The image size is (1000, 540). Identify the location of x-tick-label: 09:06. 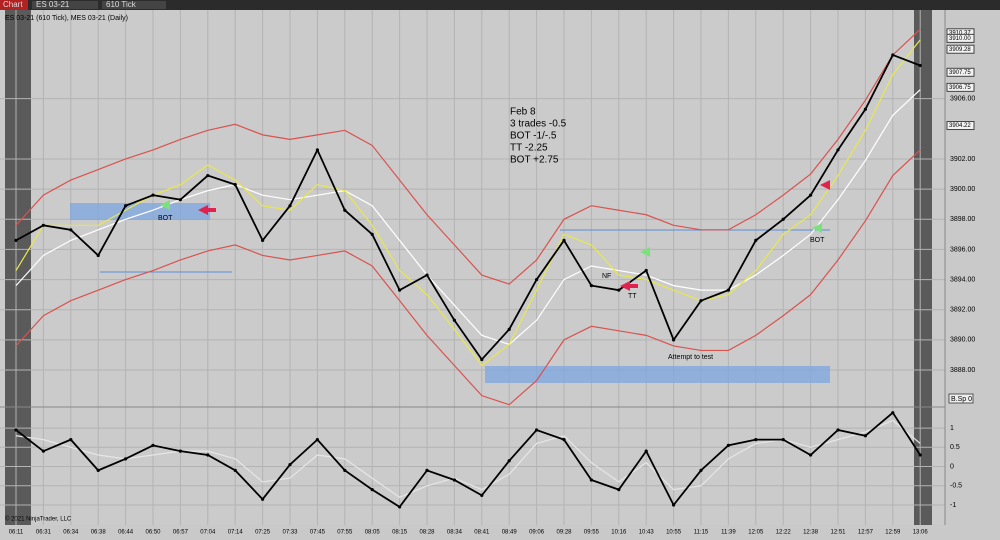
(537, 533).